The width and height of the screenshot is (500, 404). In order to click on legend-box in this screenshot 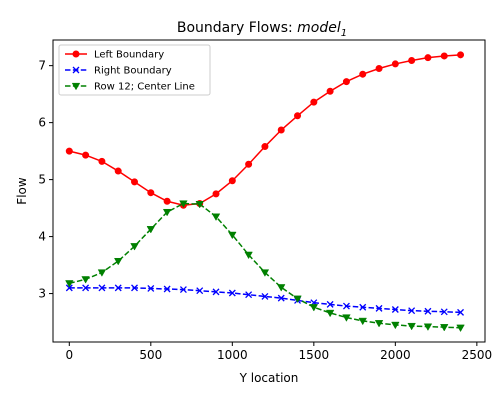, I will do `click(134, 70)`.